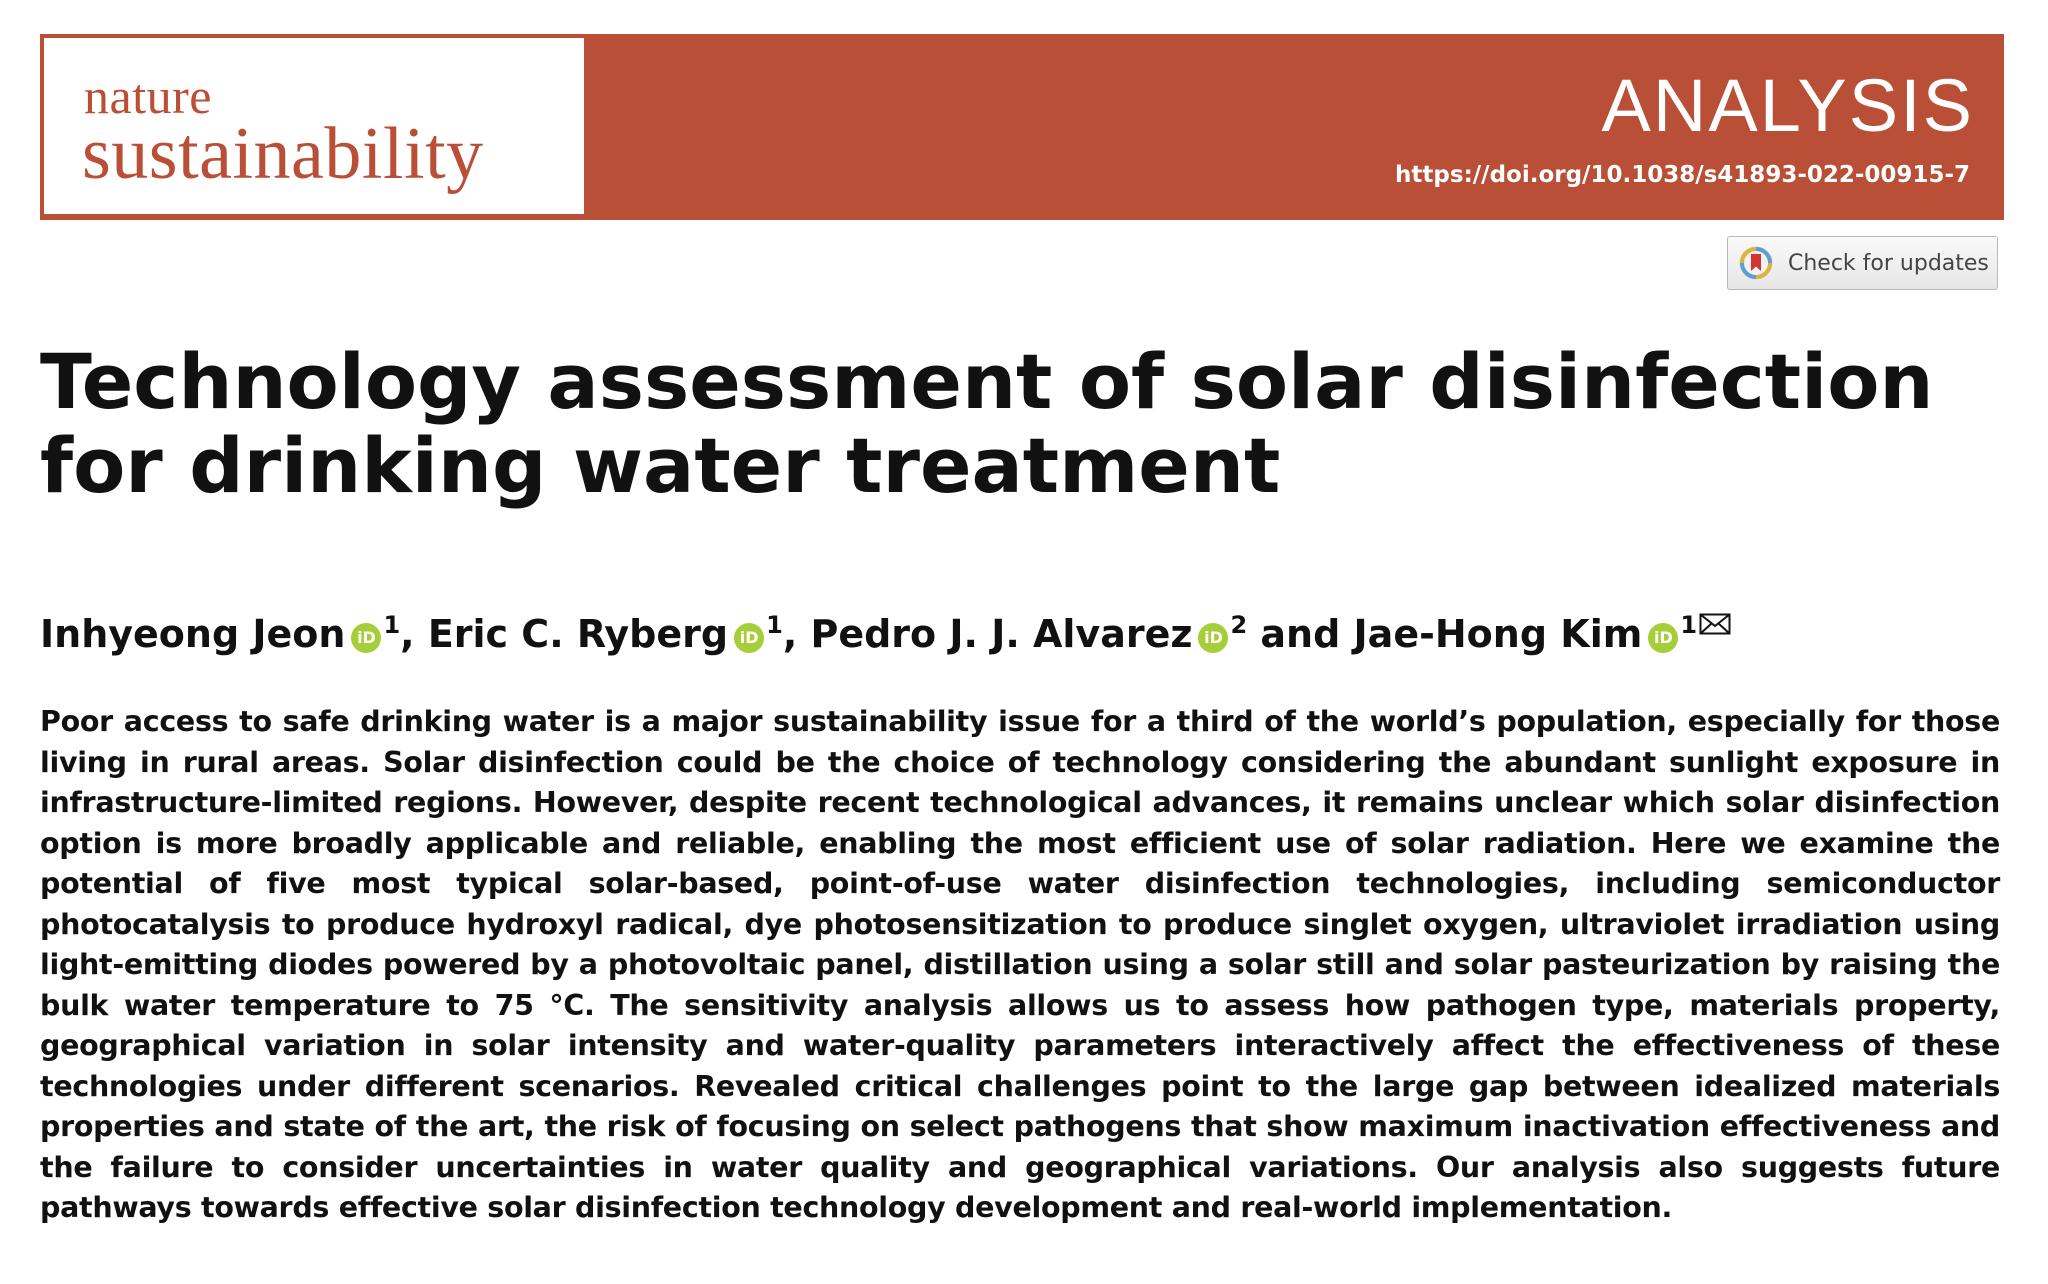 Image resolution: width=2048 pixels, height=1284 pixels. Describe the element at coordinates (1787, 105) in the screenshot. I see `article-type: ANALYSIS` at that location.